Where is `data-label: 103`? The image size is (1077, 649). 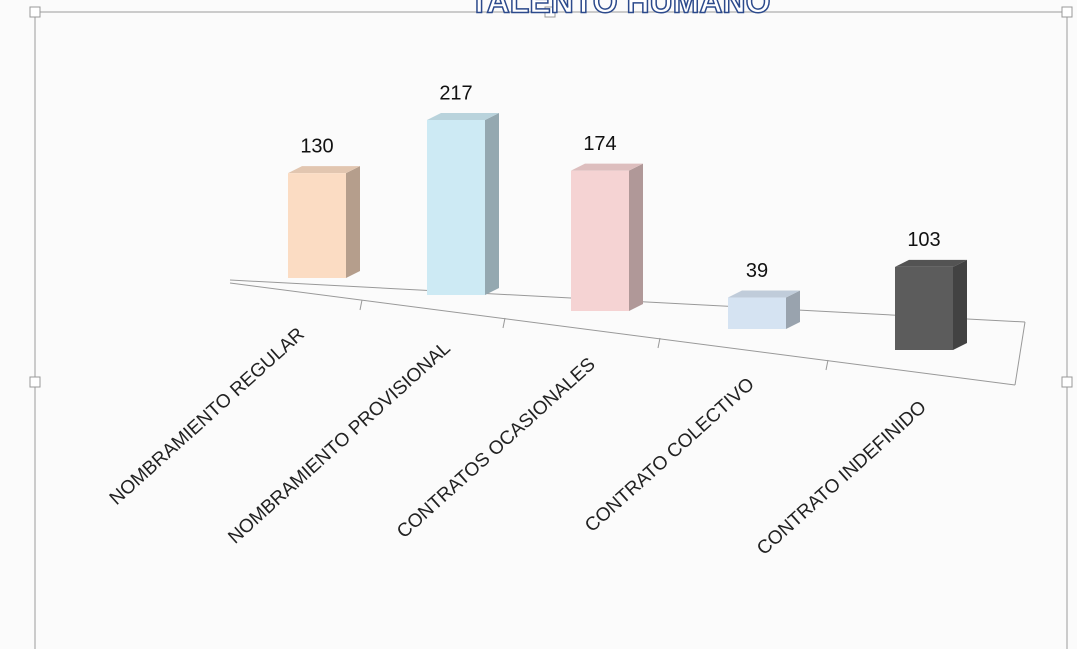
data-label: 103 is located at coordinates (923, 240).